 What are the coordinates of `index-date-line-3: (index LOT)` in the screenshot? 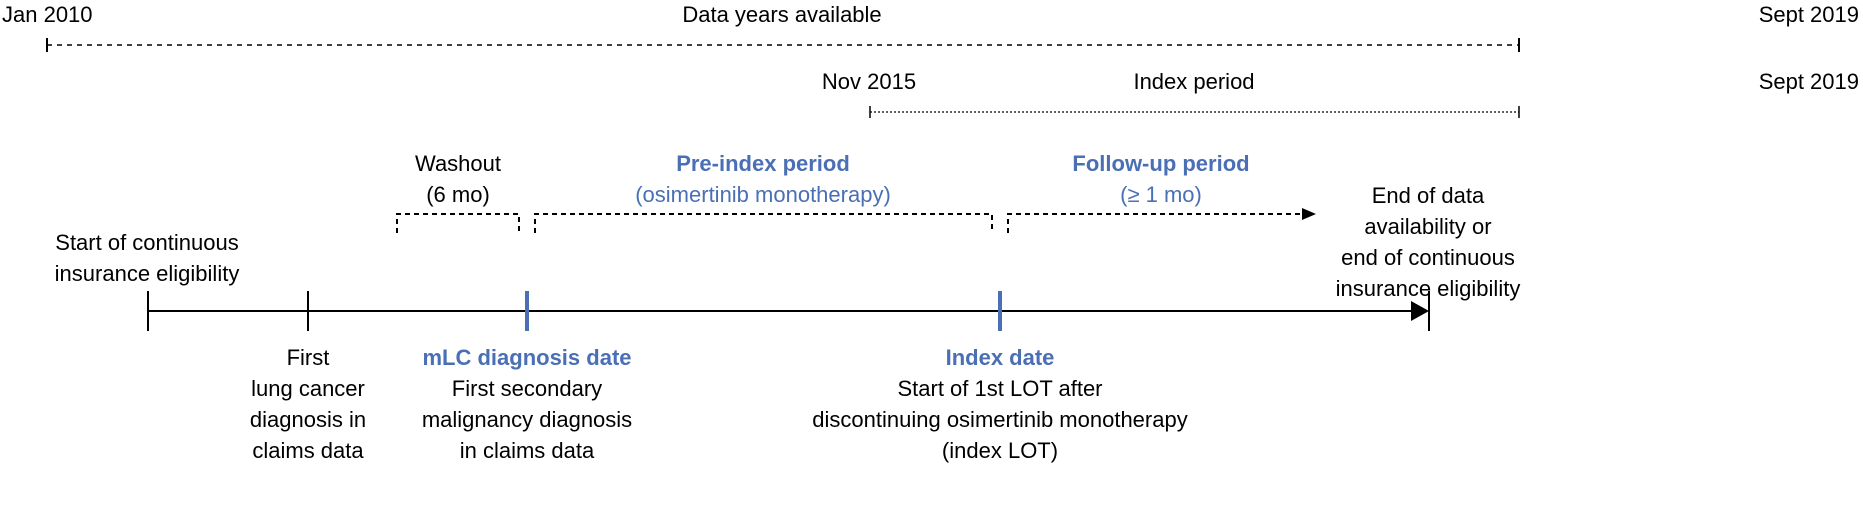 It's located at (1000, 450).